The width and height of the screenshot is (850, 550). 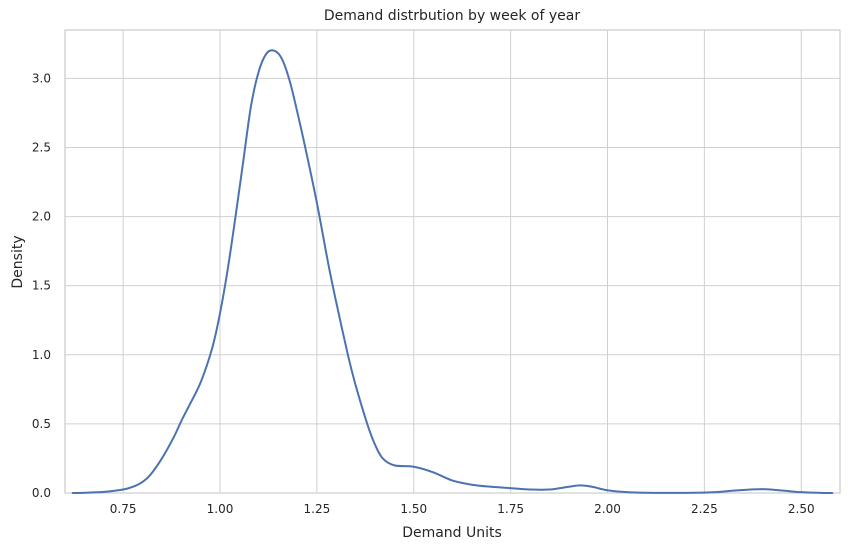 What do you see at coordinates (41, 355) in the screenshot?
I see `y-tick-label: 1.0` at bounding box center [41, 355].